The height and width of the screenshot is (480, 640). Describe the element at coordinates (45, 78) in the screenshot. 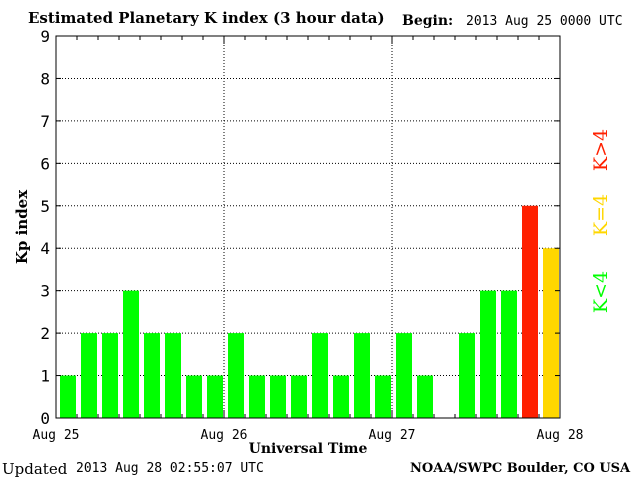

I see `y-tick-label: 8` at that location.